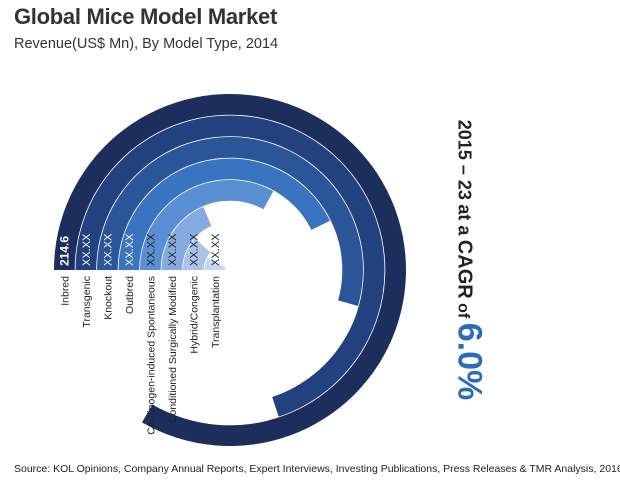 The height and width of the screenshot is (486, 620). I want to click on cagr-value: 6.0%, so click(469, 361).